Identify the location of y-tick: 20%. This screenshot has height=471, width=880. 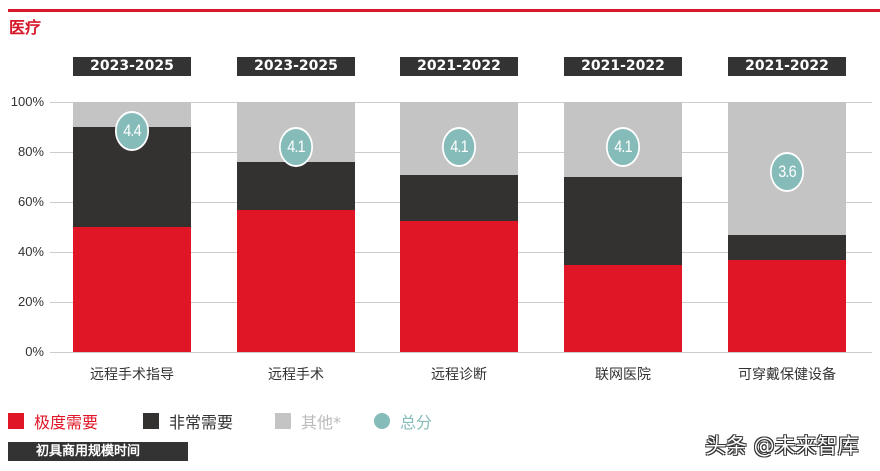
(30, 301).